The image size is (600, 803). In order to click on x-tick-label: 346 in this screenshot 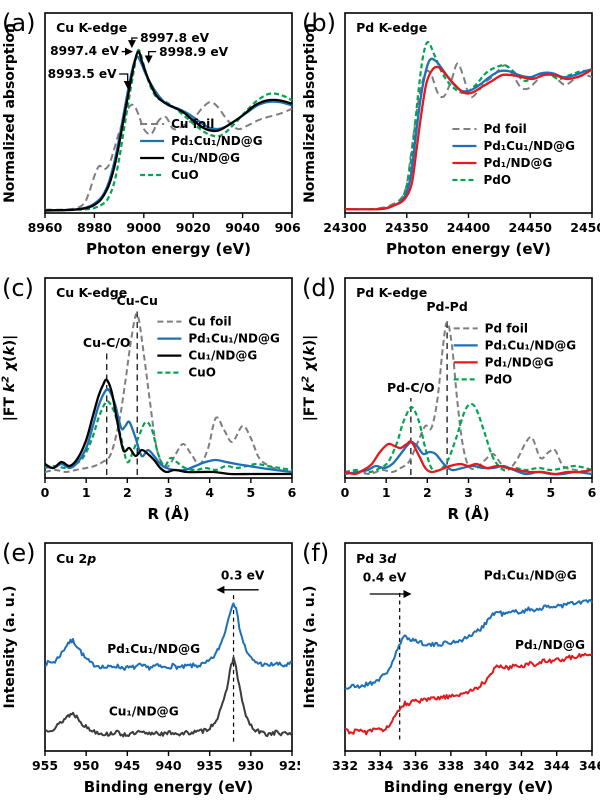, I will do `click(589, 765)`.